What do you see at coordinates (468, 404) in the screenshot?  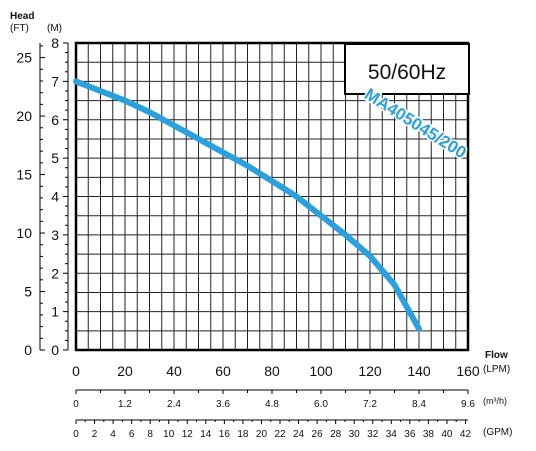 I see `x-tick-label-m3h: 9.6` at bounding box center [468, 404].